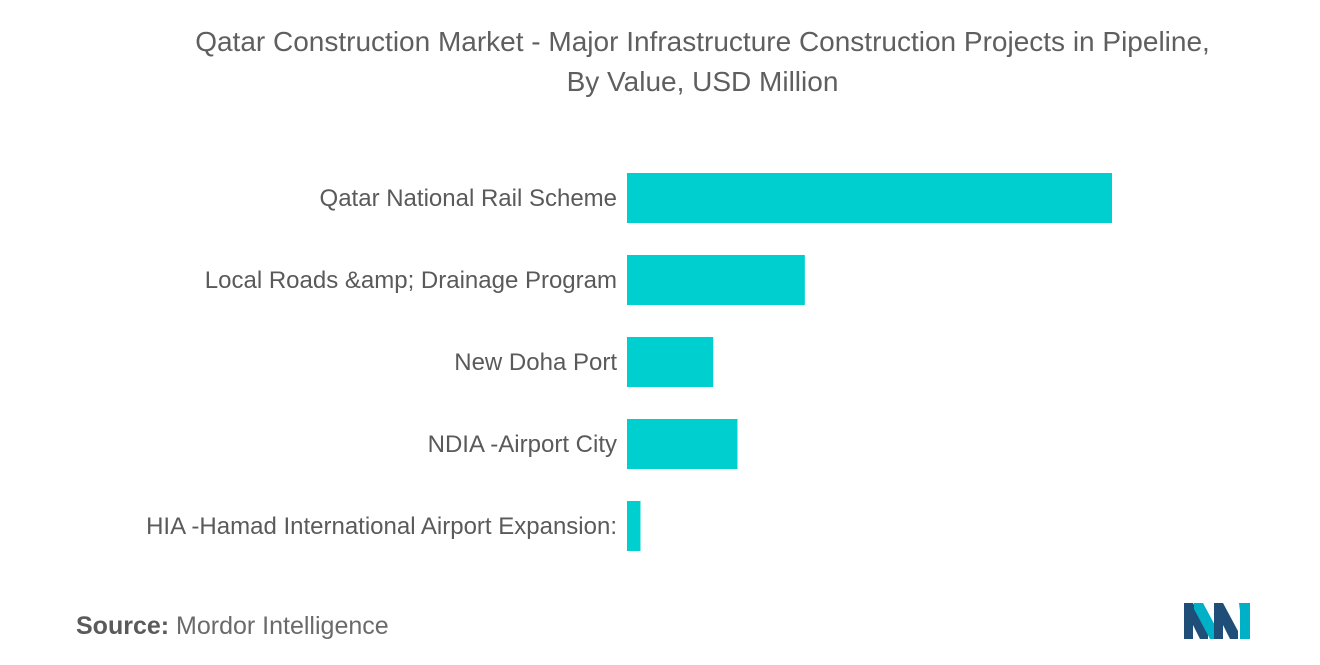 The image size is (1320, 665). What do you see at coordinates (702, 81) in the screenshot?
I see `chart-title-line-2: By Value, USD Million` at bounding box center [702, 81].